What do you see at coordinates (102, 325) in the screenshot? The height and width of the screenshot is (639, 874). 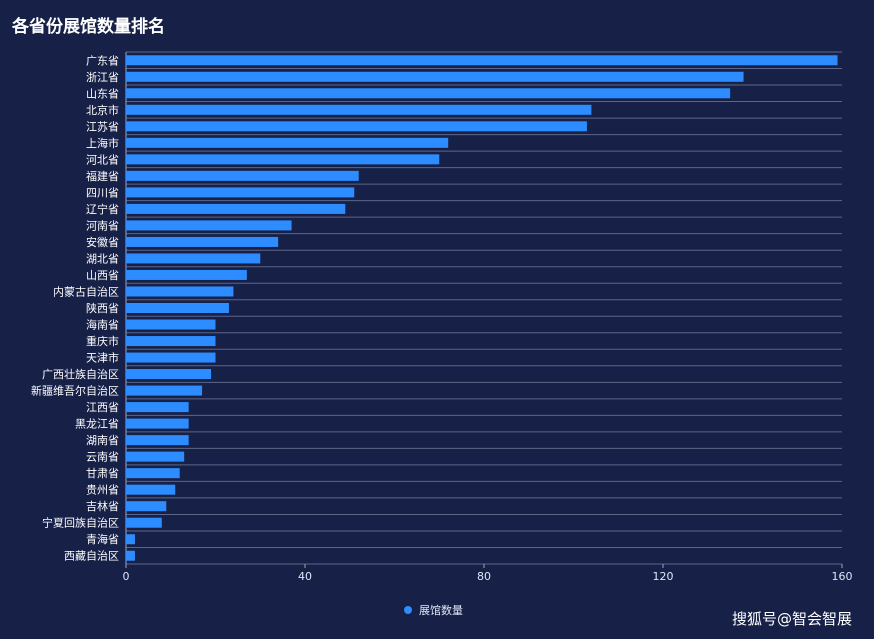 I see `category-label: 海南省` at bounding box center [102, 325].